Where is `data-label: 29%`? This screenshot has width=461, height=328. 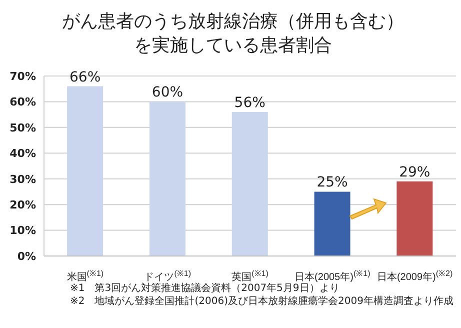 data-label: 29% is located at coordinates (414, 172).